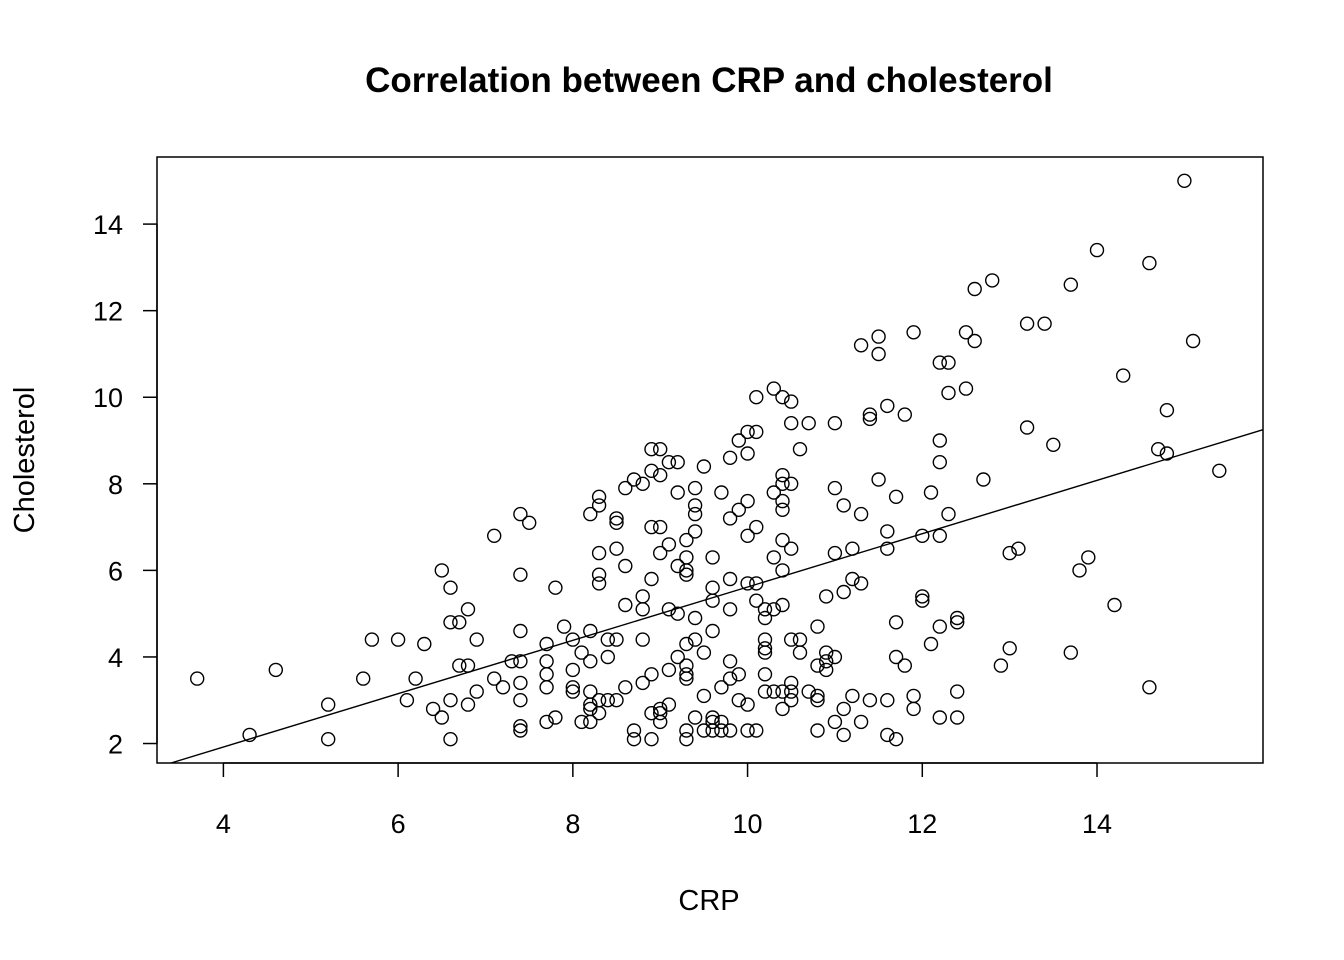 The image size is (1344, 960). I want to click on x-tick-label: 8, so click(572, 824).